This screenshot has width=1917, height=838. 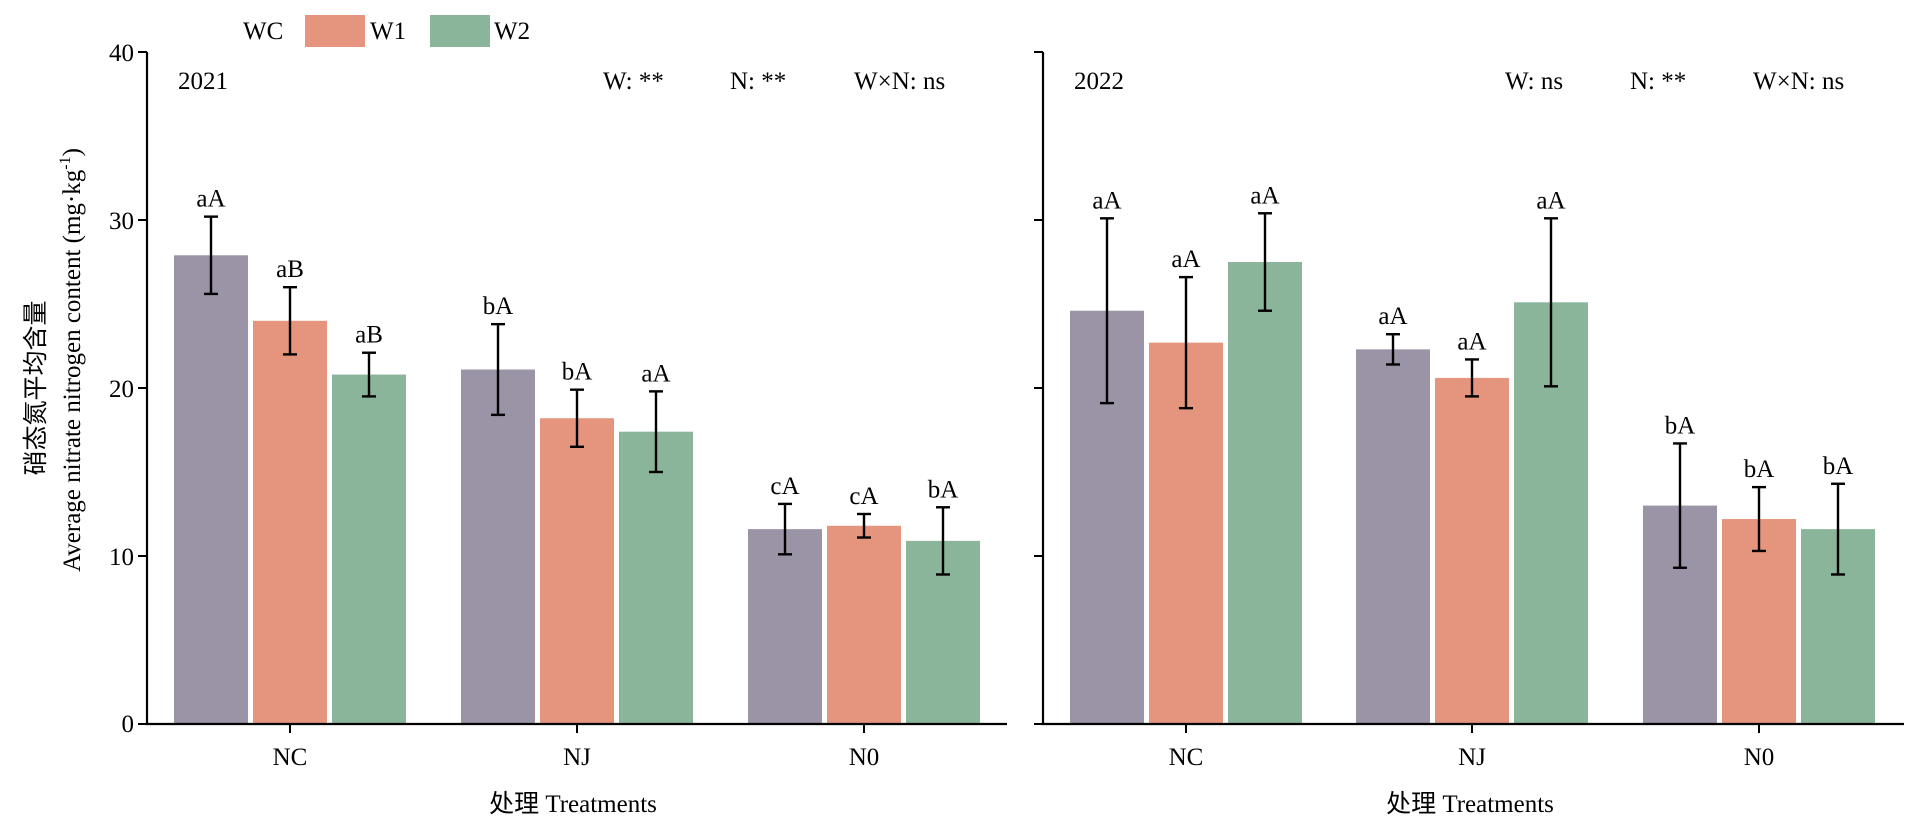 What do you see at coordinates (784, 486) in the screenshot?
I see `significance-label-wc-n0: cA` at bounding box center [784, 486].